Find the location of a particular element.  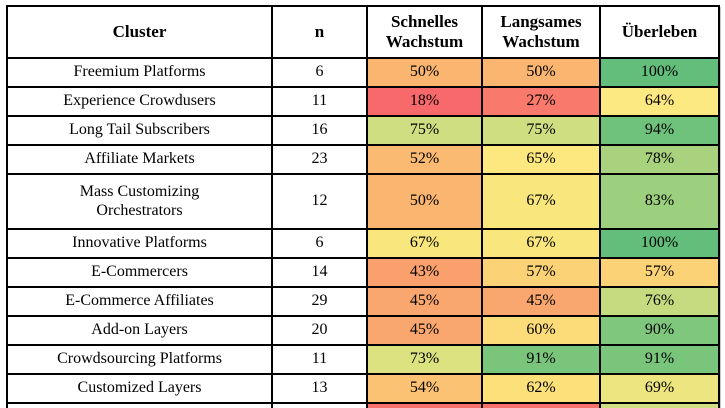

n-cell: 16 is located at coordinates (319, 130).